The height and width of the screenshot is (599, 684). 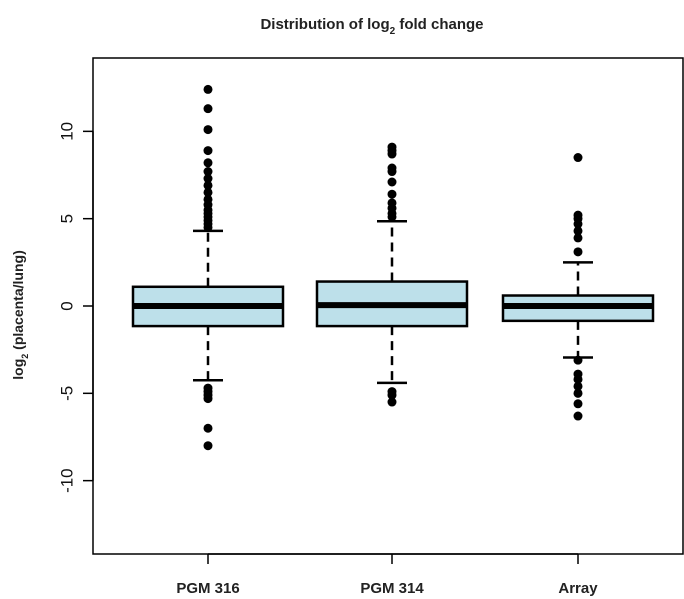 I want to click on y-axis-label: log2 (placenta/lung), so click(x=20, y=314).